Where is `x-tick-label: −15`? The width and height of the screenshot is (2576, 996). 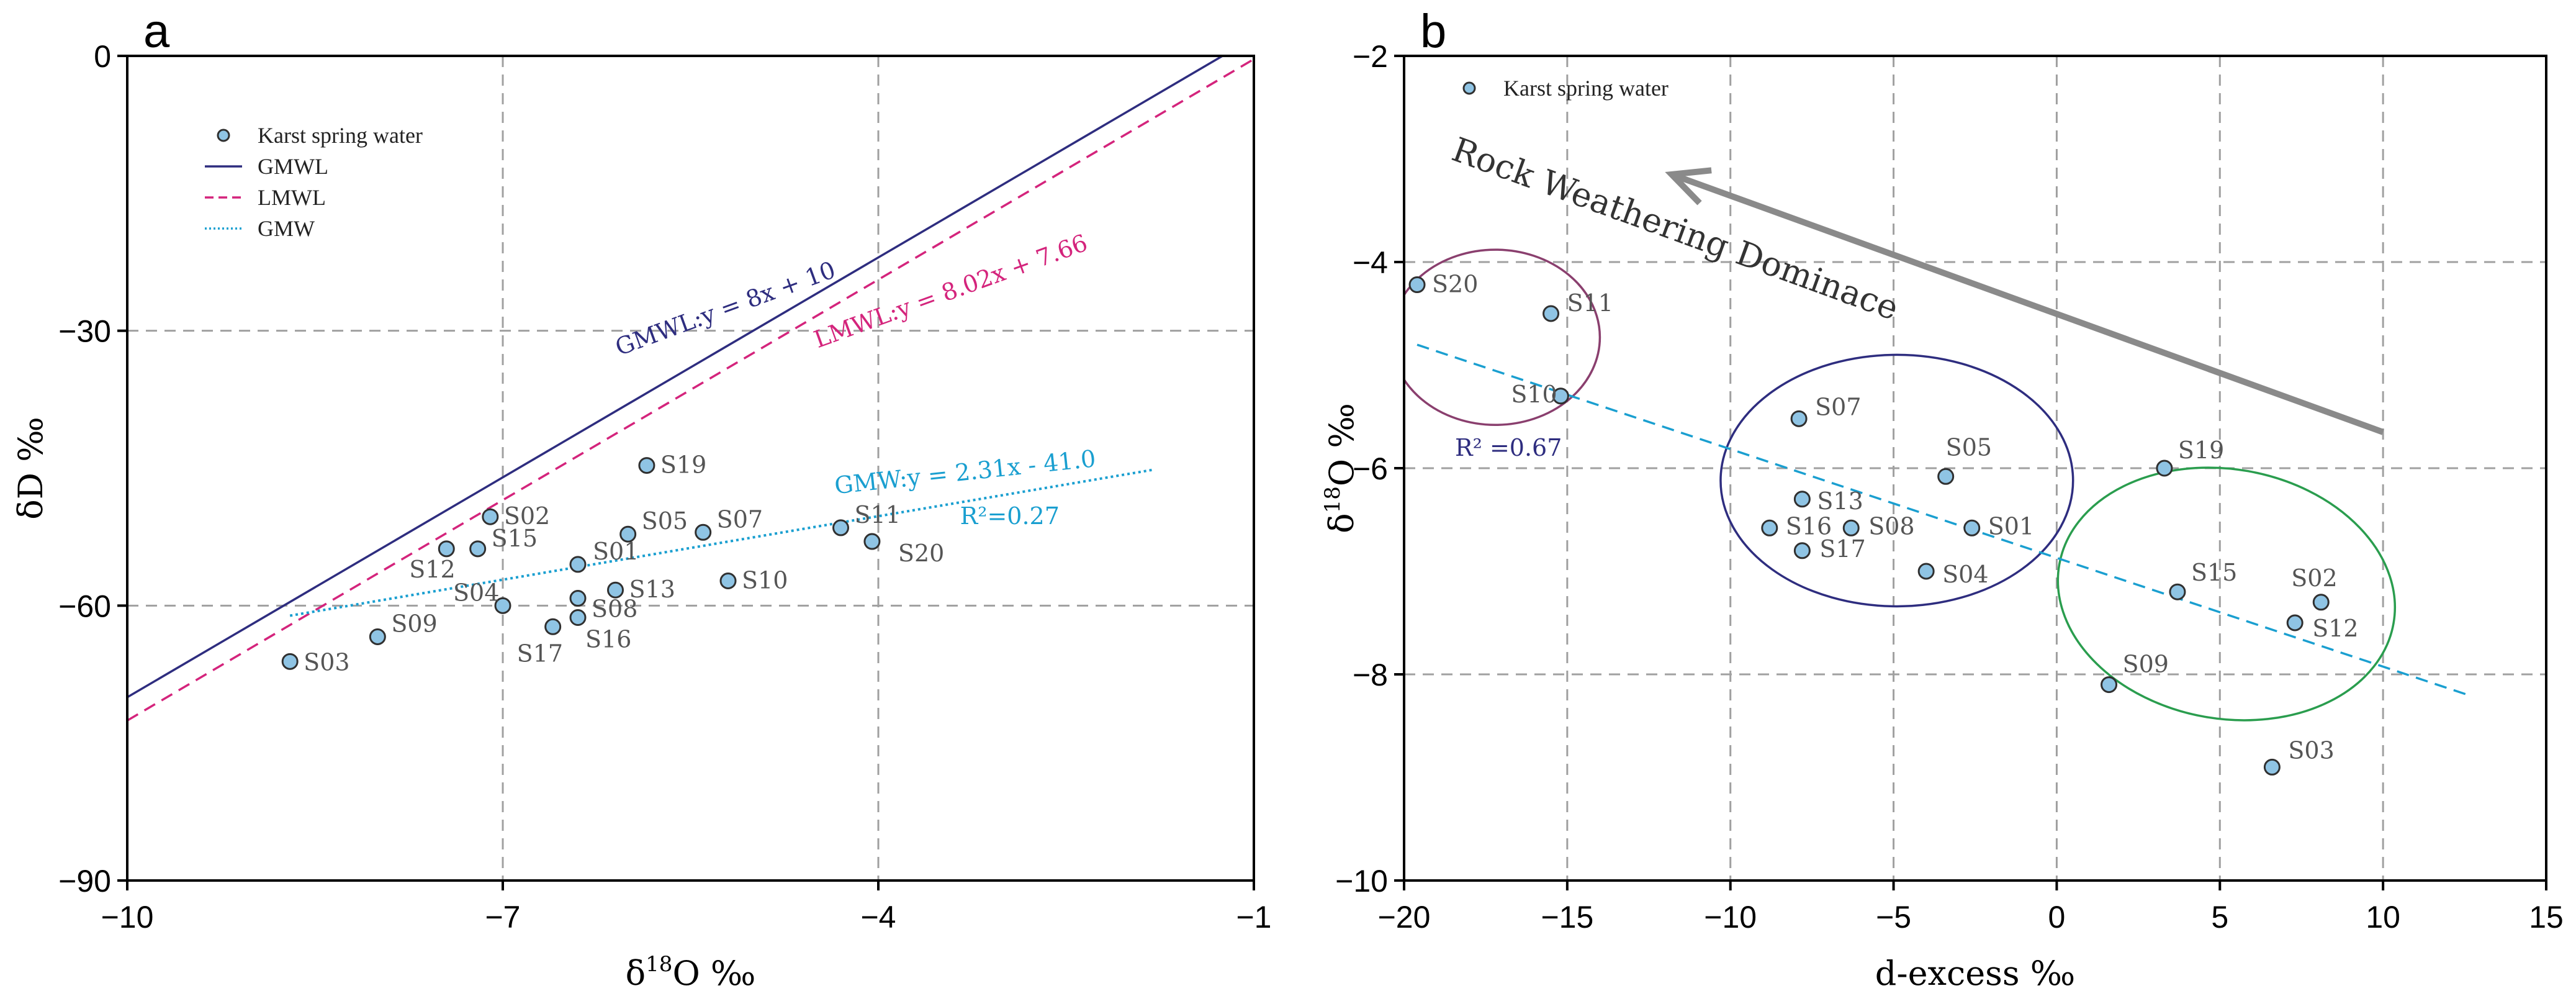
x-tick-label: −15 is located at coordinates (1567, 917).